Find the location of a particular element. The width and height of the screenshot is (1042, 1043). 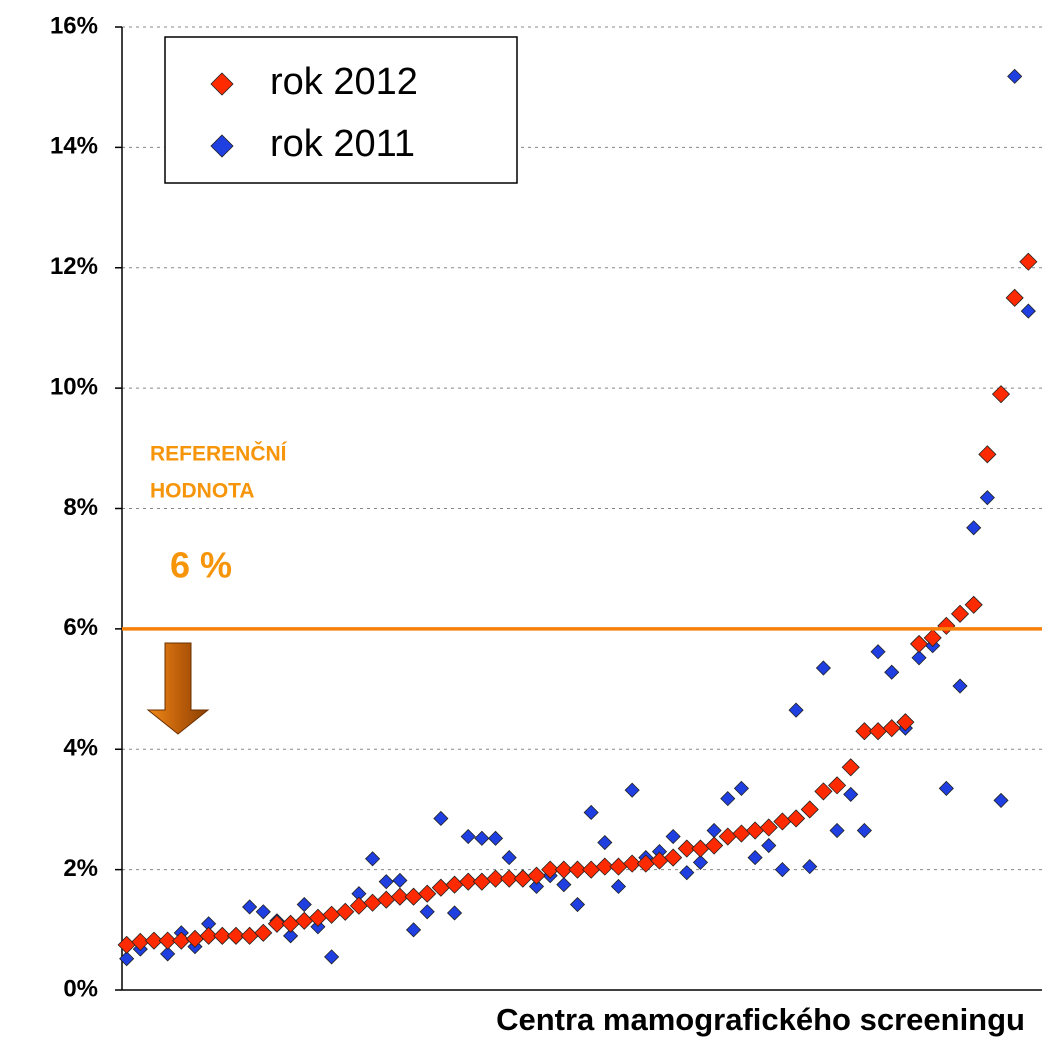

y-tick-label: 0% is located at coordinates (80, 988).